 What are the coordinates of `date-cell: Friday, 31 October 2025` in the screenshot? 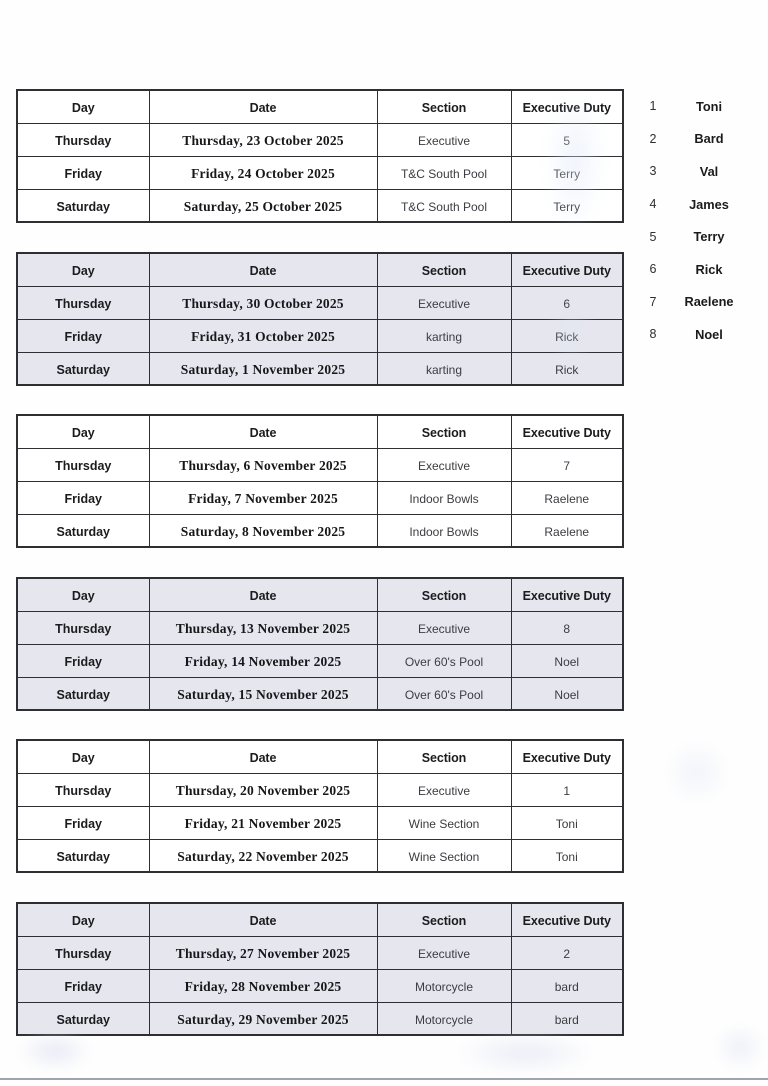 It's located at (263, 335).